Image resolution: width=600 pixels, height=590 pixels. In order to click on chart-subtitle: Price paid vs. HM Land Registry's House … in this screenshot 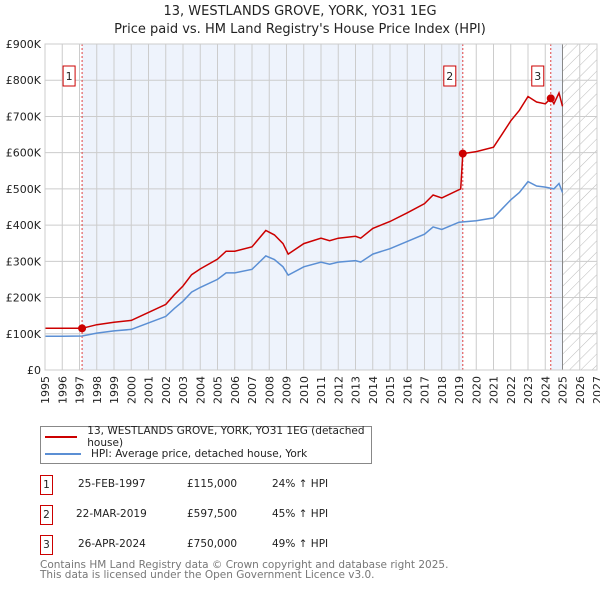, I will do `click(300, 29)`.